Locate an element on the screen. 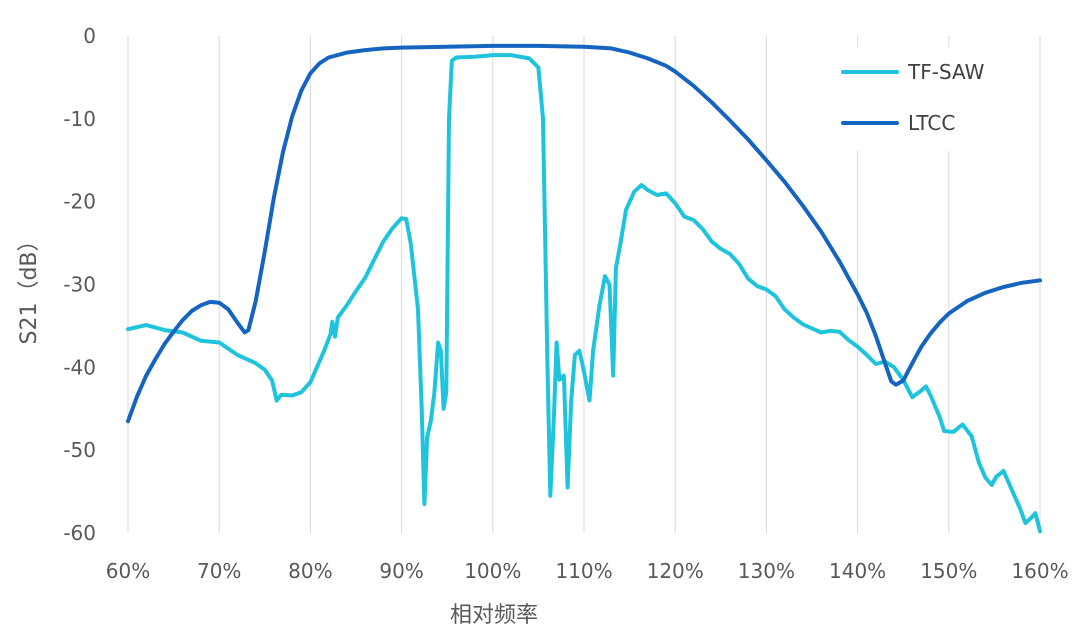 Image resolution: width=1080 pixels, height=633 pixels. x-tick-label: 70% is located at coordinates (219, 571).